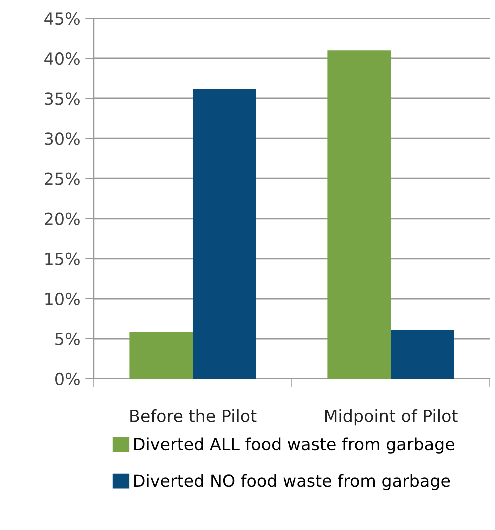 The image size is (495, 530). What do you see at coordinates (62, 99) in the screenshot?
I see `y-tick-label: 35%` at bounding box center [62, 99].